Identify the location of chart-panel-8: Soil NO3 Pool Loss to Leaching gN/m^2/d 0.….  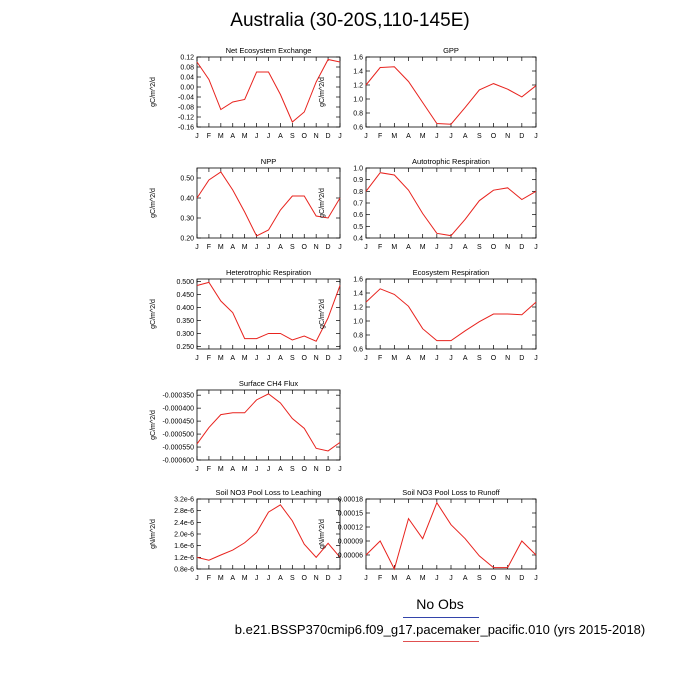
(246, 535).